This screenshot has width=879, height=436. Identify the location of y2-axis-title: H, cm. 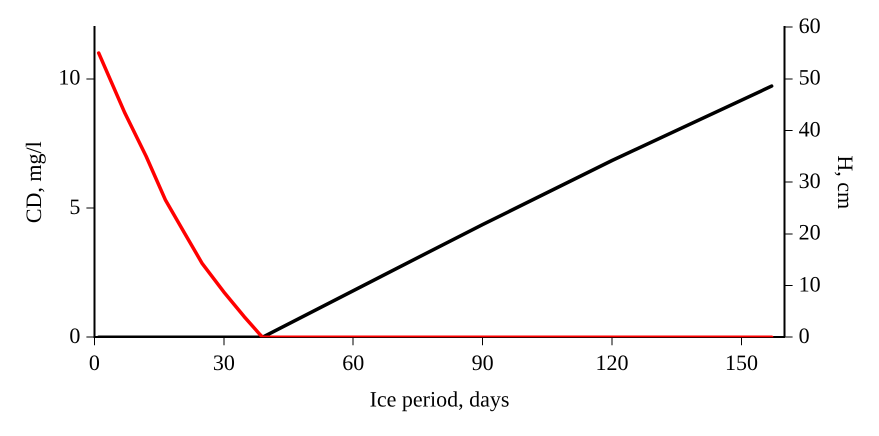
(845, 182).